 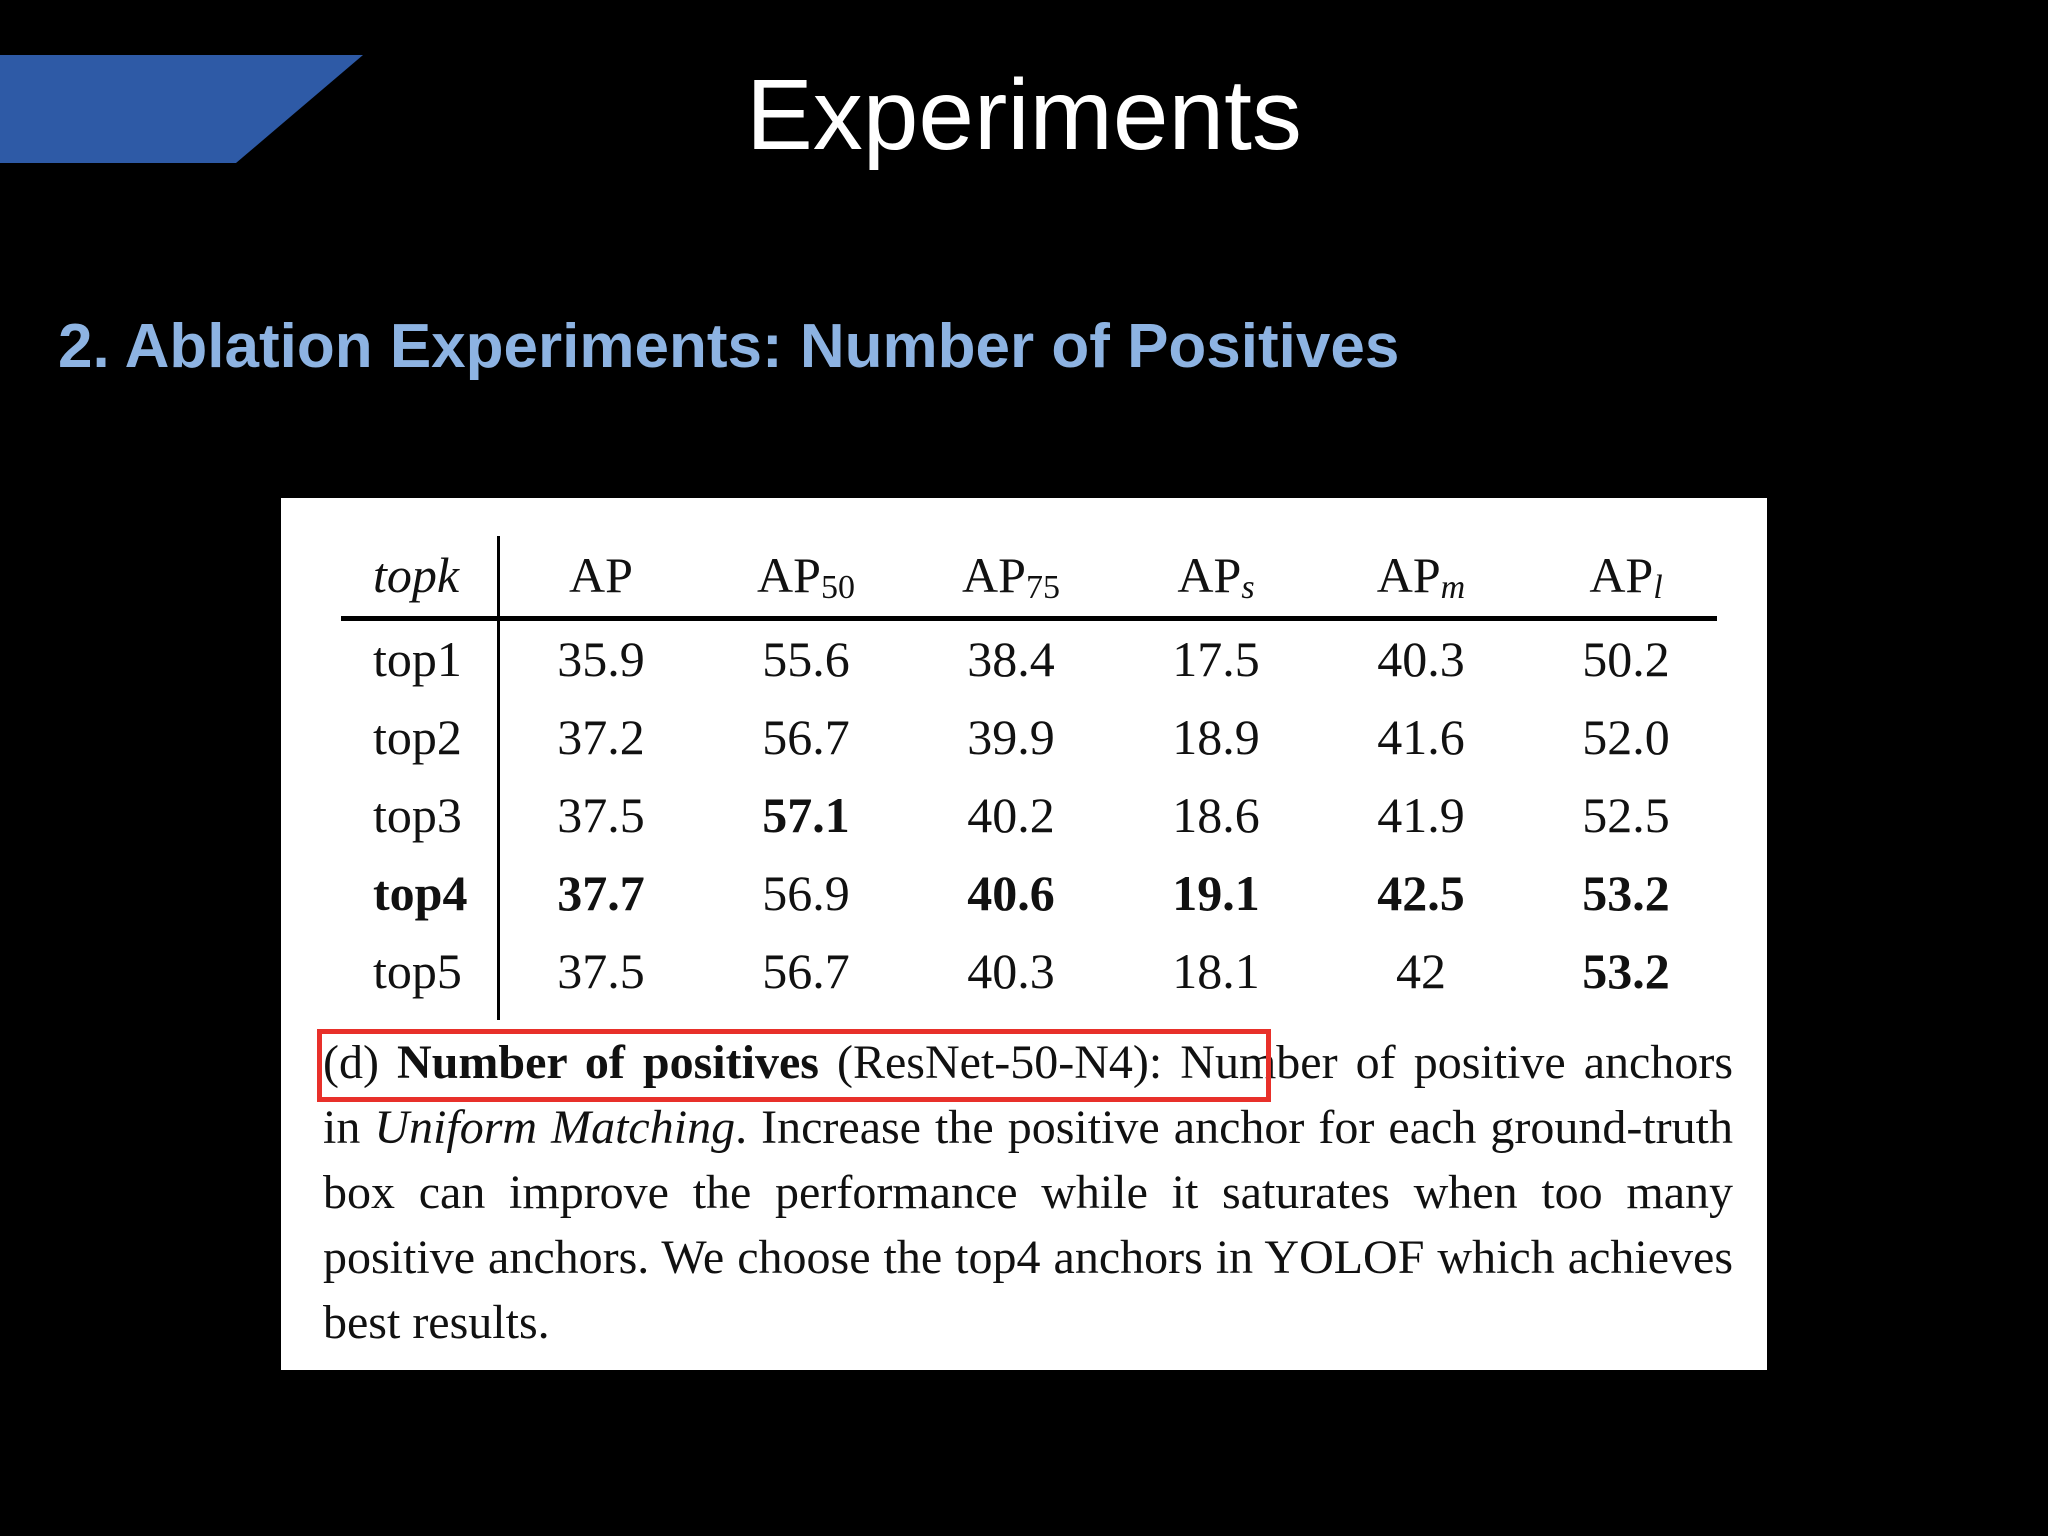 What do you see at coordinates (1011, 659) in the screenshot?
I see `table-cell: 38.4` at bounding box center [1011, 659].